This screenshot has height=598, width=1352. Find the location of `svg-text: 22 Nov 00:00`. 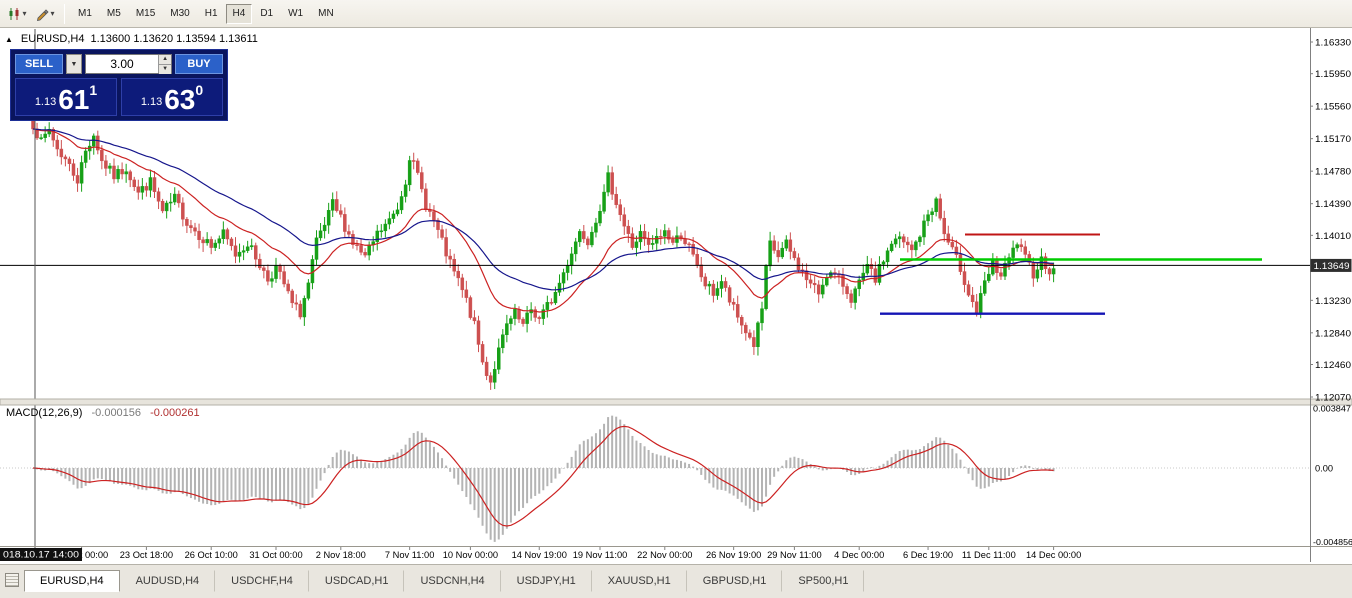

svg-text: 22 Nov 00:00 is located at coordinates (664, 555).